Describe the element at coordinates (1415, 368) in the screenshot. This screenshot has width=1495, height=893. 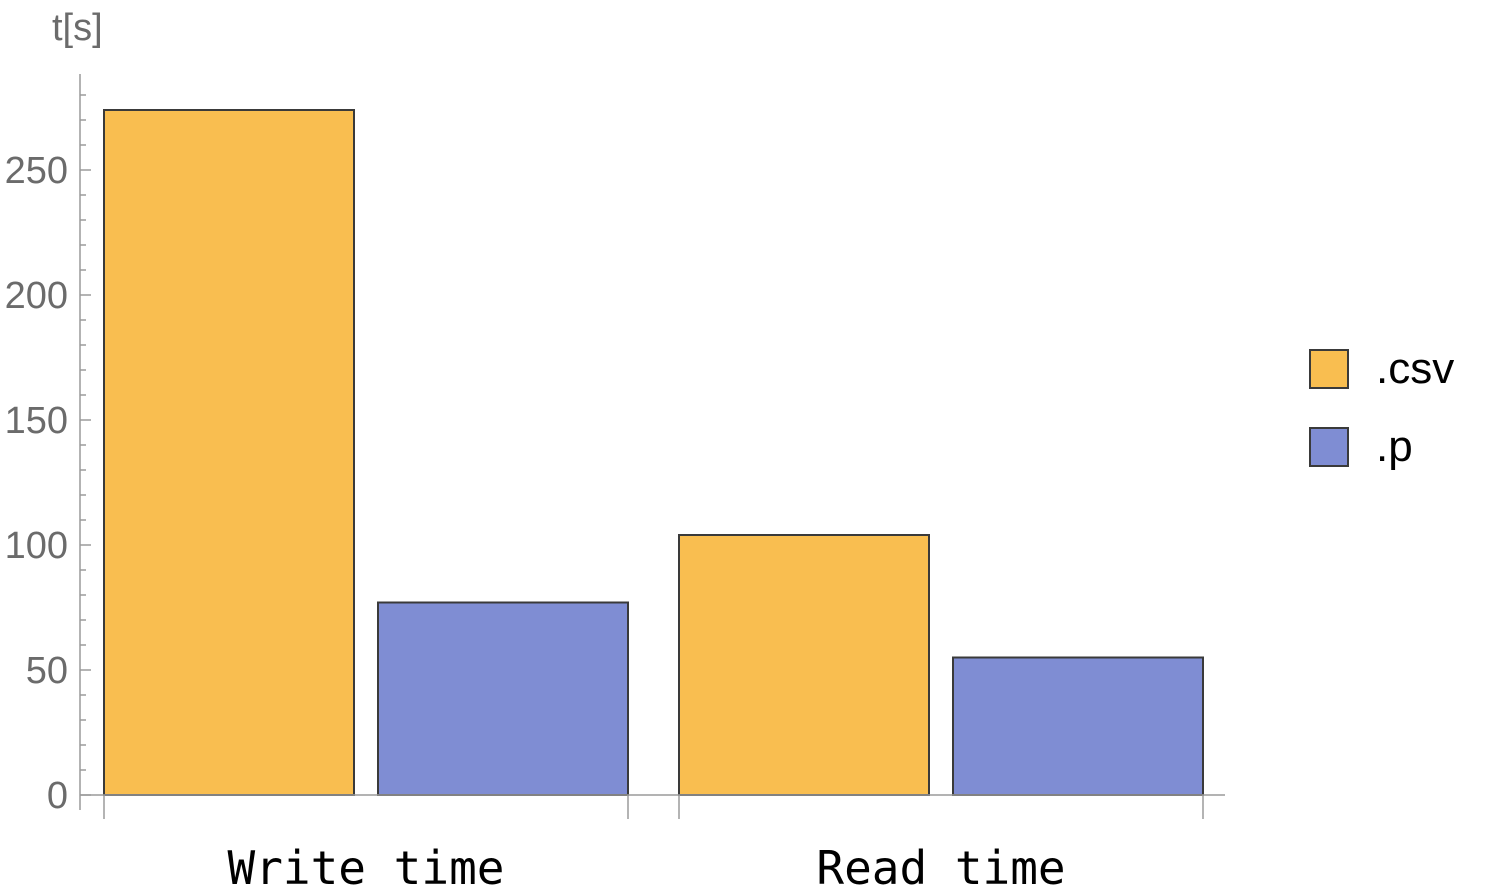
I see `legend-label: .csv` at that location.